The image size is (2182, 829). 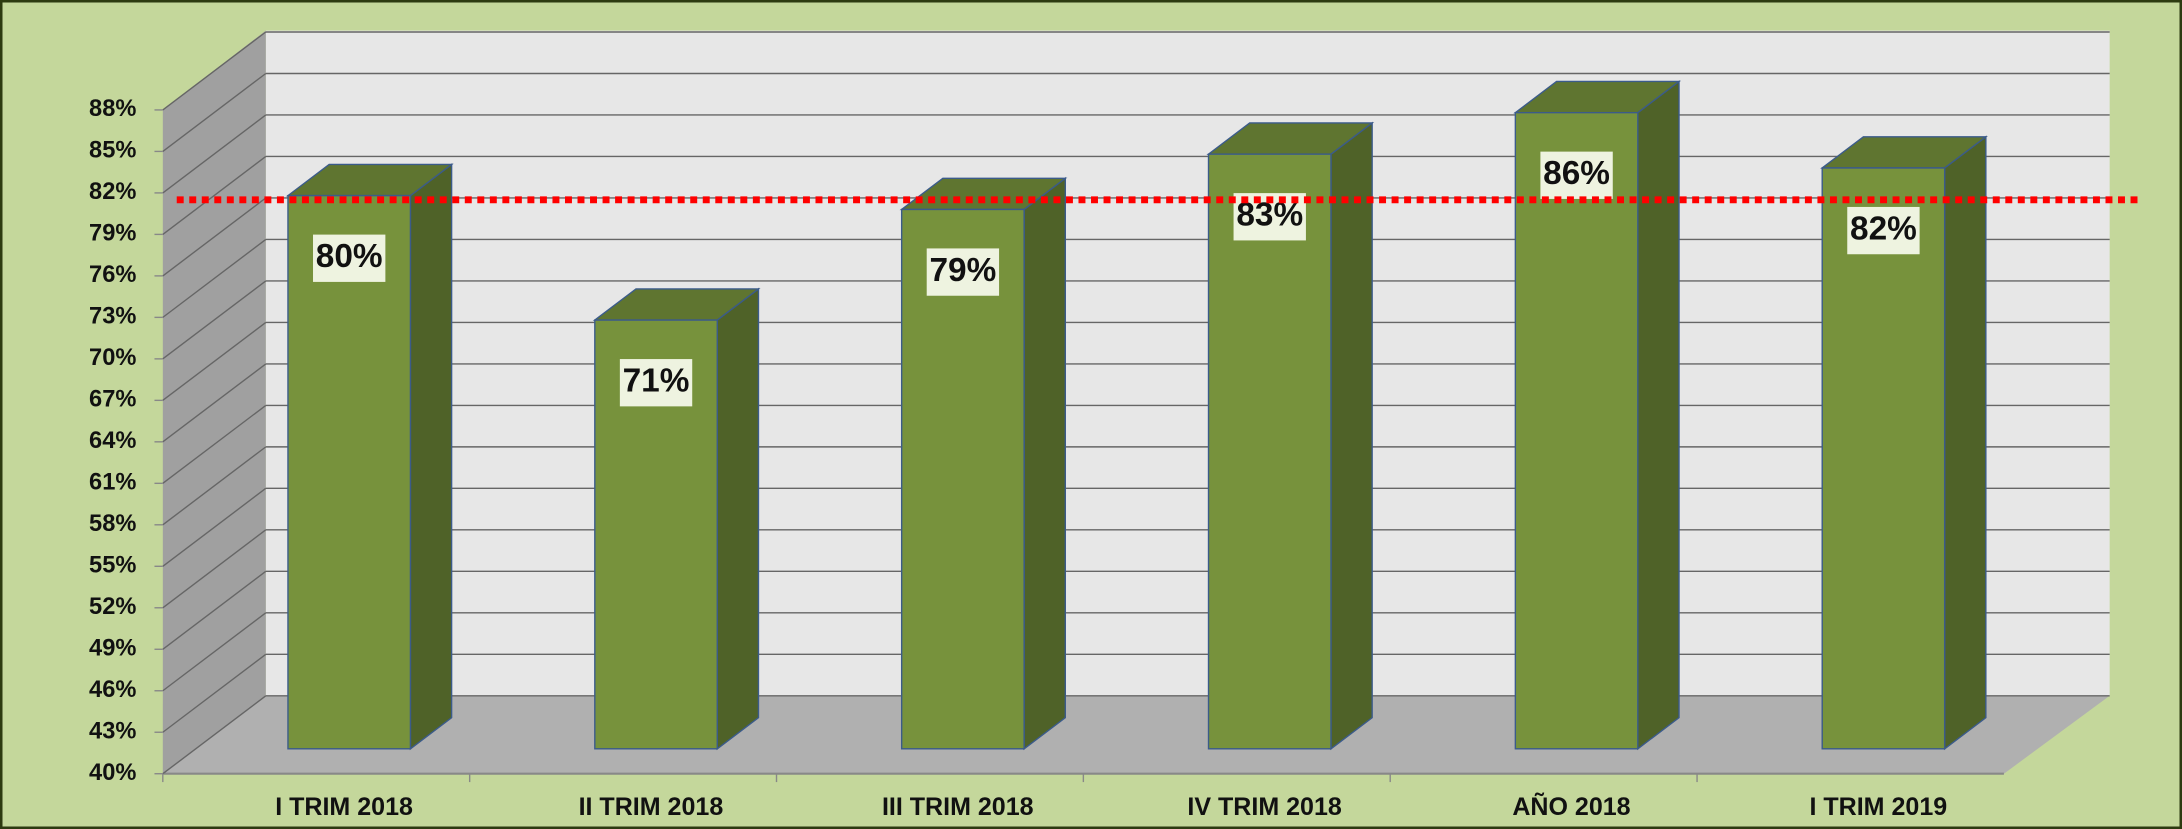 What do you see at coordinates (112, 192) in the screenshot?
I see `y-tick-label: 82%` at bounding box center [112, 192].